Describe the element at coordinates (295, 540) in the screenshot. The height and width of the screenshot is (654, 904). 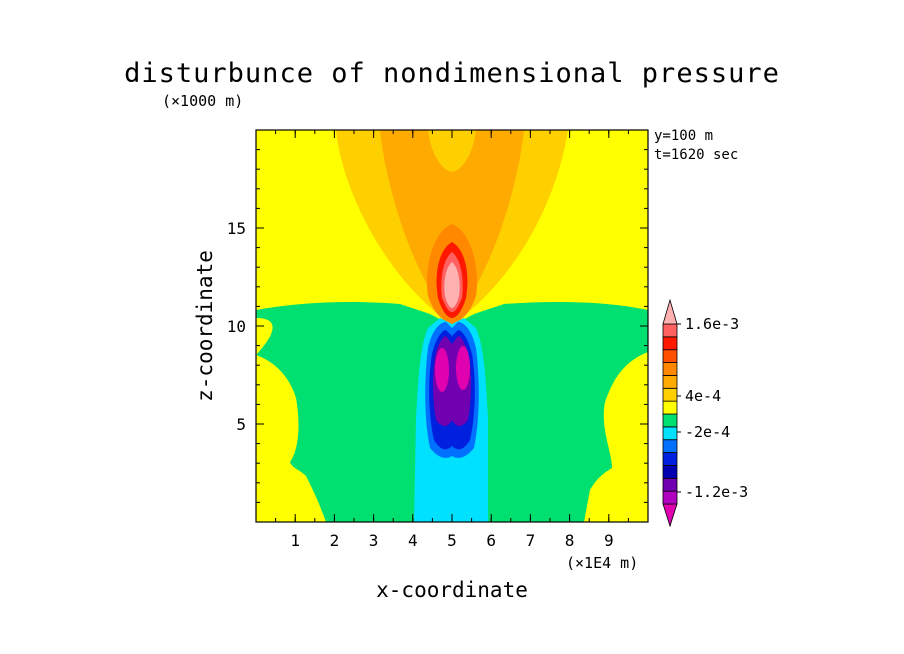
I see `x-tick-label: 1` at that location.